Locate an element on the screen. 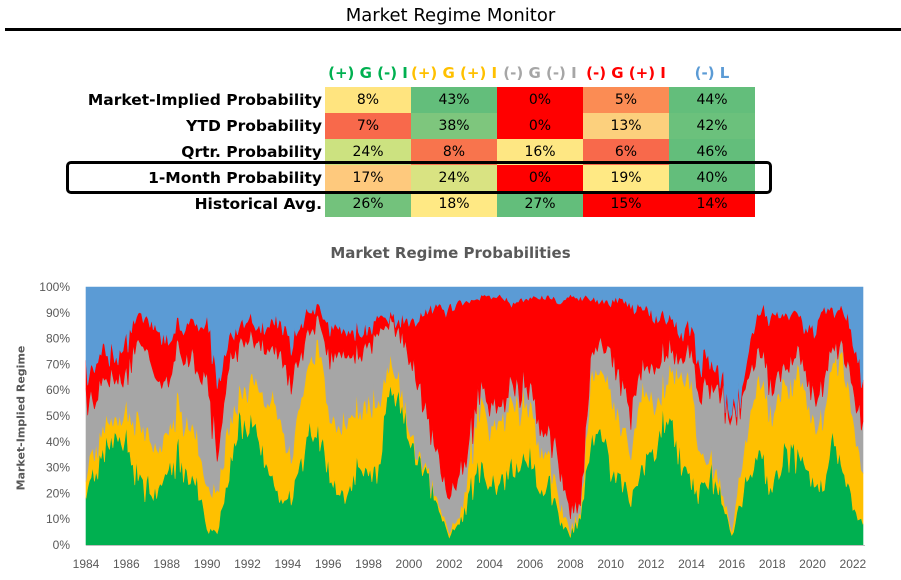 This screenshot has width=901, height=580. x-tick-label: 2018 is located at coordinates (772, 564).